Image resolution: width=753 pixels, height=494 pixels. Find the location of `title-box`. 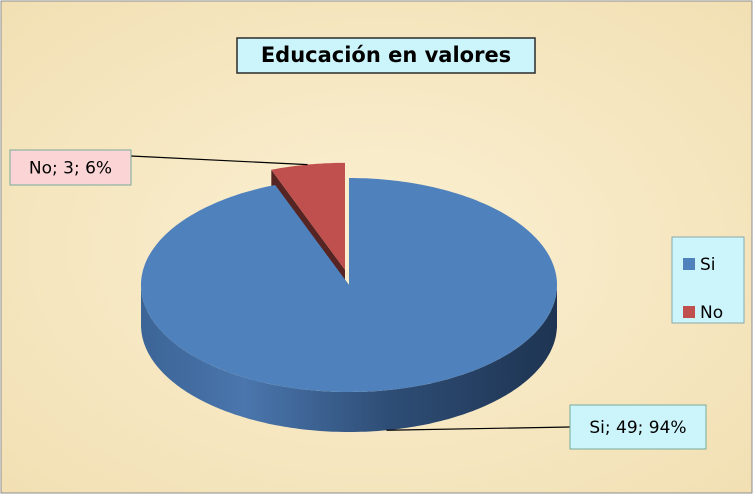

title-box is located at coordinates (386, 55).